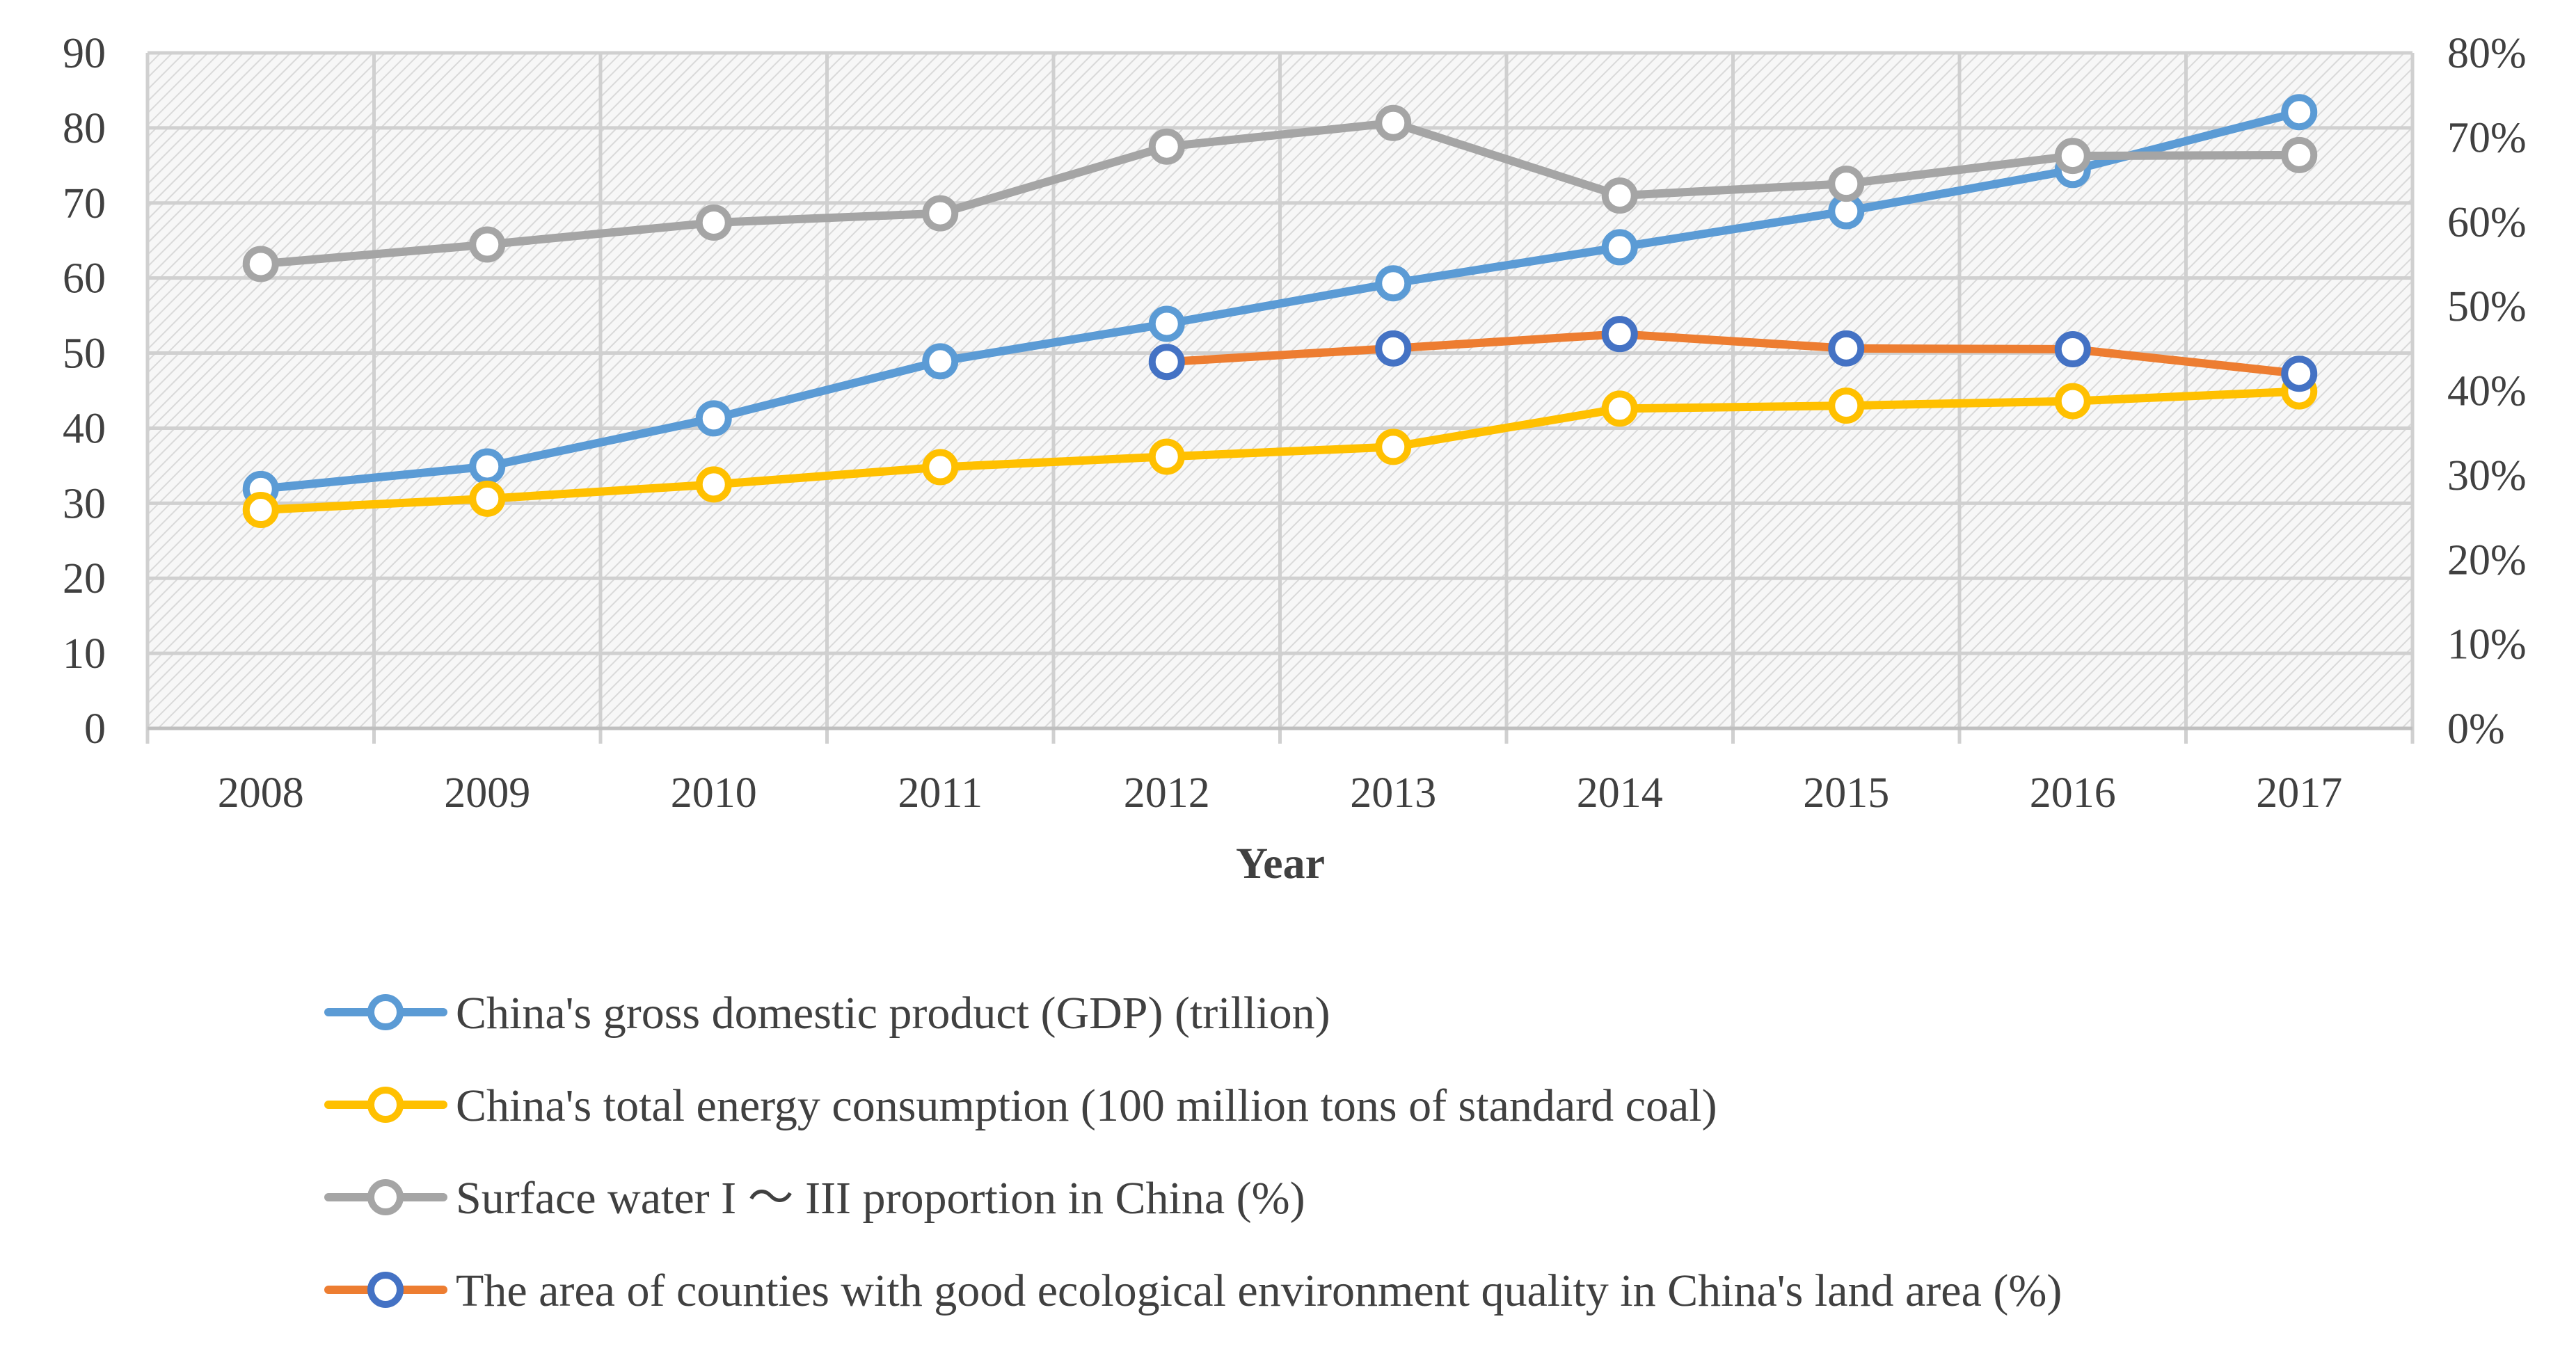 This screenshot has width=2576, height=1351. What do you see at coordinates (84, 428) in the screenshot?
I see `left-y-tick-label: 40` at bounding box center [84, 428].